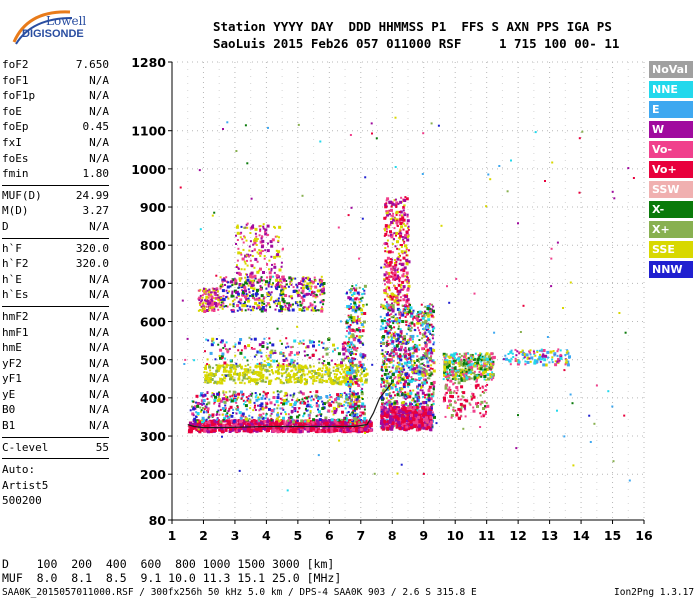 Image resolution: width=700 pixels, height=600 pixels. I want to click on param-label: foF1, so click(15, 80).